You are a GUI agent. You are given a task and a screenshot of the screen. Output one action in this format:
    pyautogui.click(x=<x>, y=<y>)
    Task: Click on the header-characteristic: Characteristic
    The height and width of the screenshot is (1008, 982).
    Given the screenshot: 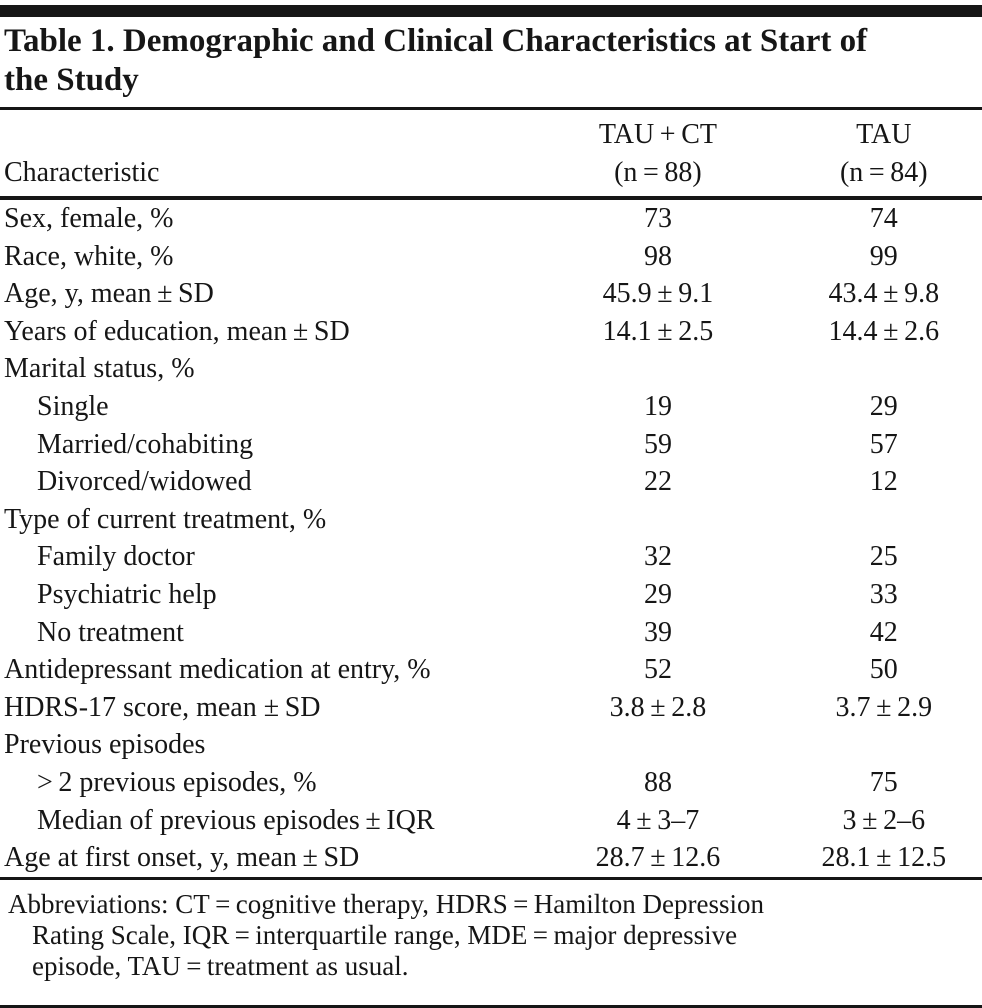 What is the action you would take?
    pyautogui.click(x=82, y=172)
    